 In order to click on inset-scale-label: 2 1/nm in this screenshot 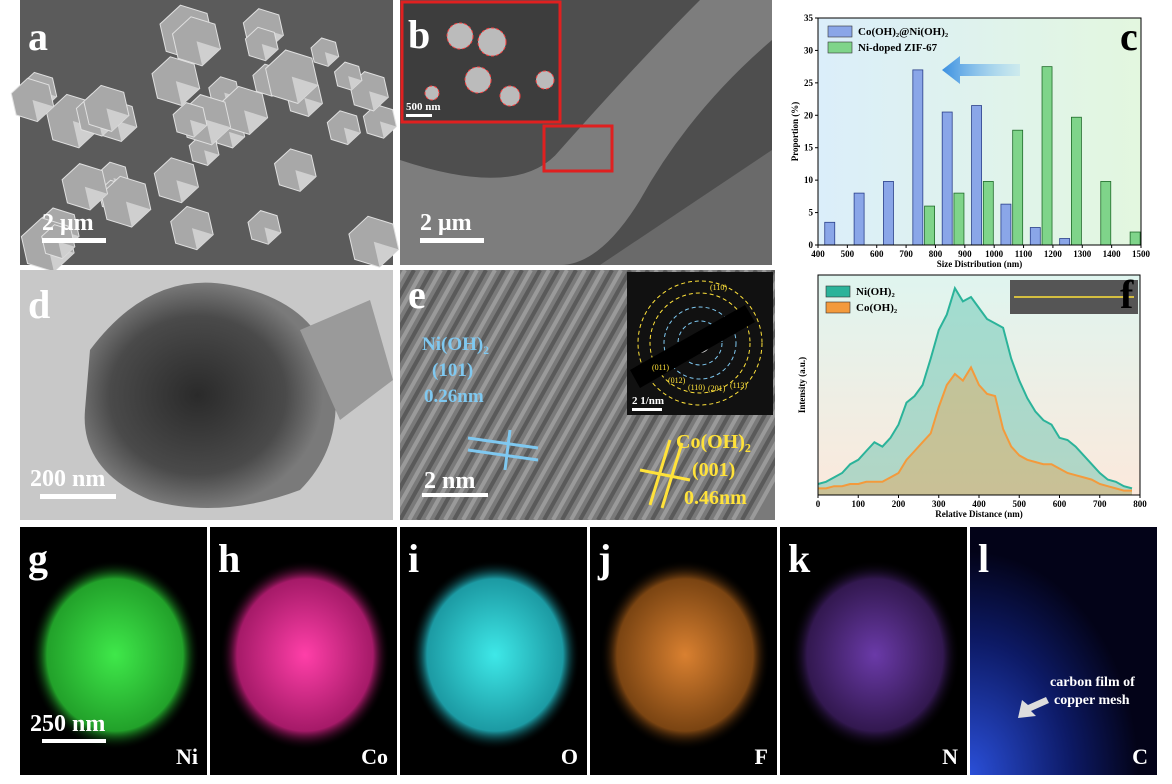, I will do `click(648, 401)`.